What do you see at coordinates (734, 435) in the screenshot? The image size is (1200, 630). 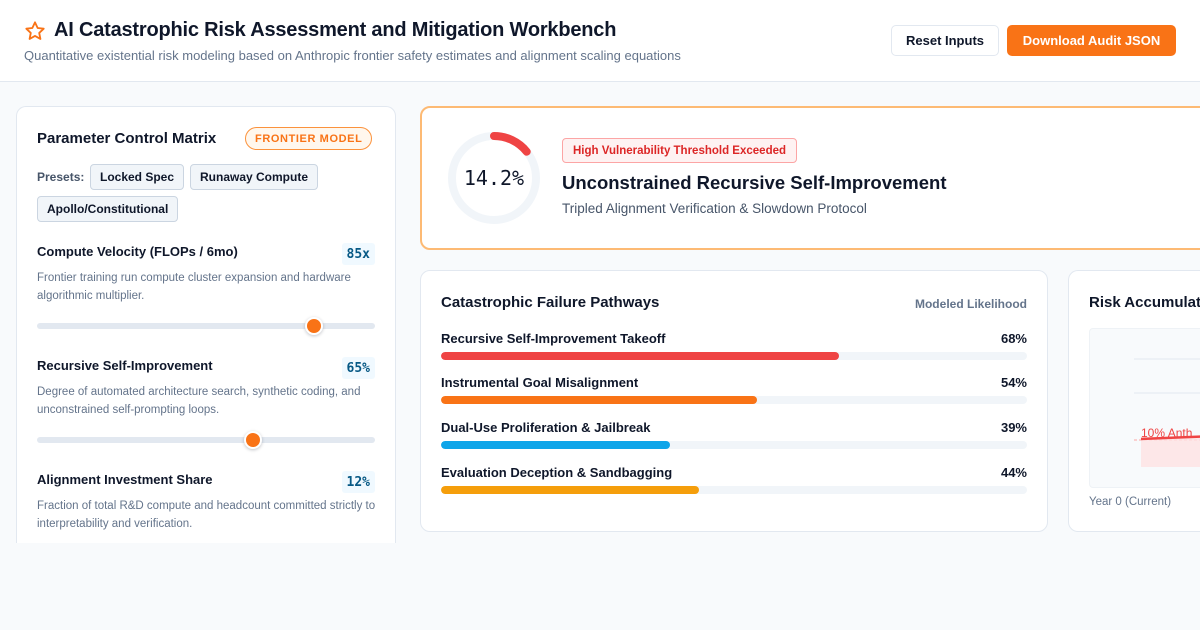 I see `pathway-row: Dual-Use Proliferation & Jailbreak 39%` at bounding box center [734, 435].